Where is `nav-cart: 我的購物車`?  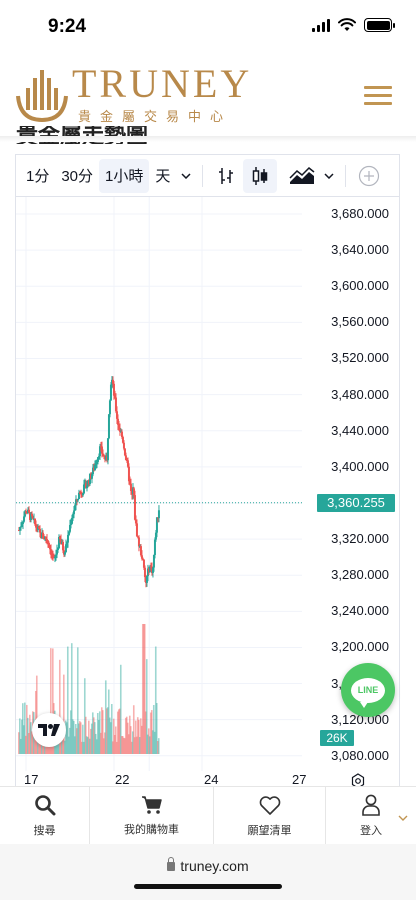
nav-cart: 我的購物車 is located at coordinates (152, 816).